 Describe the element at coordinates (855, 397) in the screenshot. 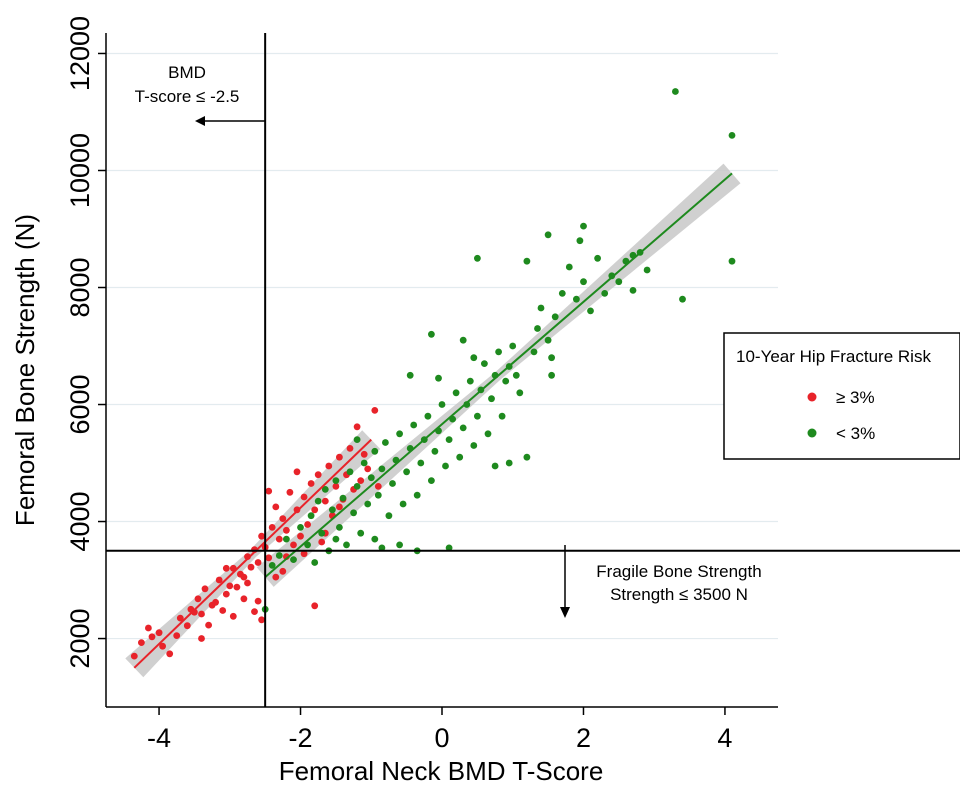

I see `legend-label-high-risk: ≥ 3%` at that location.